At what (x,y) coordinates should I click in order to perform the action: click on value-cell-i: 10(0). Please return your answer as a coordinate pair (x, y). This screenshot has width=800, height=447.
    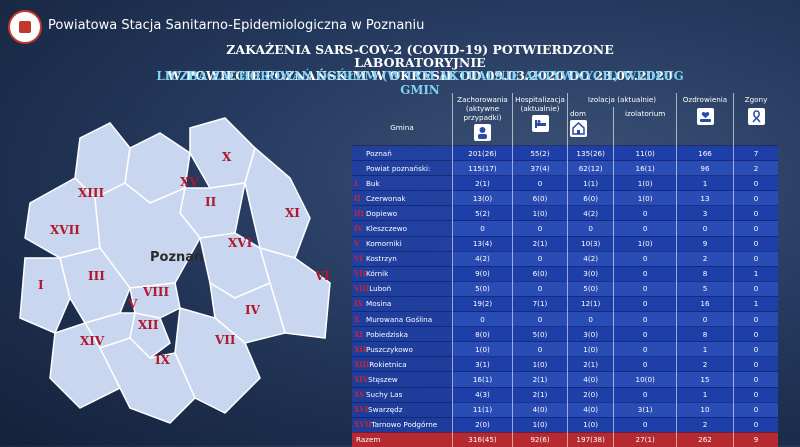
    Looking at the image, I should click on (645, 379).